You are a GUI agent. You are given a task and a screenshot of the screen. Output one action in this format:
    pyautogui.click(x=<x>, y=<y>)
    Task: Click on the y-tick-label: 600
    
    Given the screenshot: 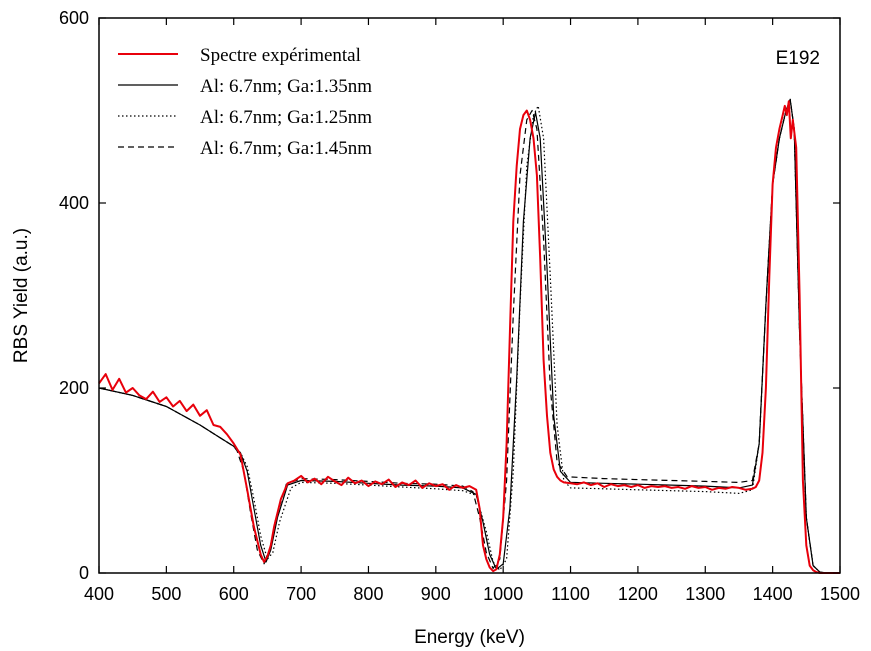 What is the action you would take?
    pyautogui.click(x=74, y=18)
    